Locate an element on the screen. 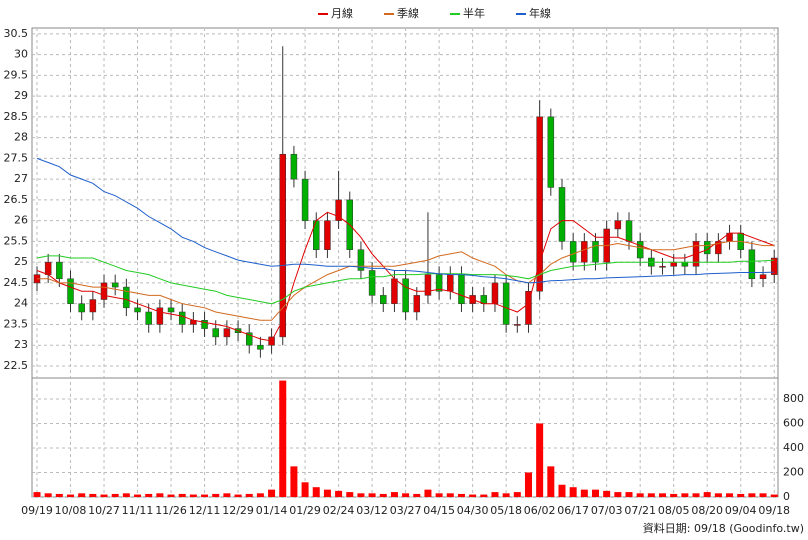  x-tick-label: 02/24 is located at coordinates (339, 510).